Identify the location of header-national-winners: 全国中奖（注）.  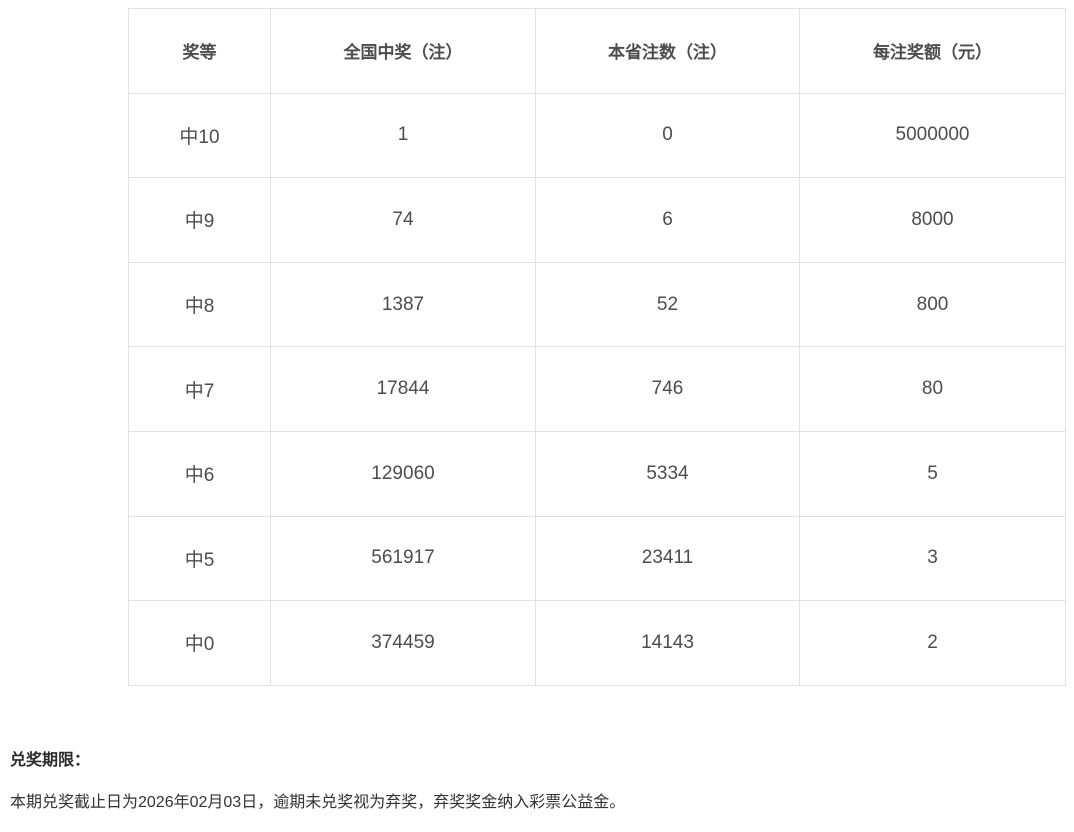
(403, 51).